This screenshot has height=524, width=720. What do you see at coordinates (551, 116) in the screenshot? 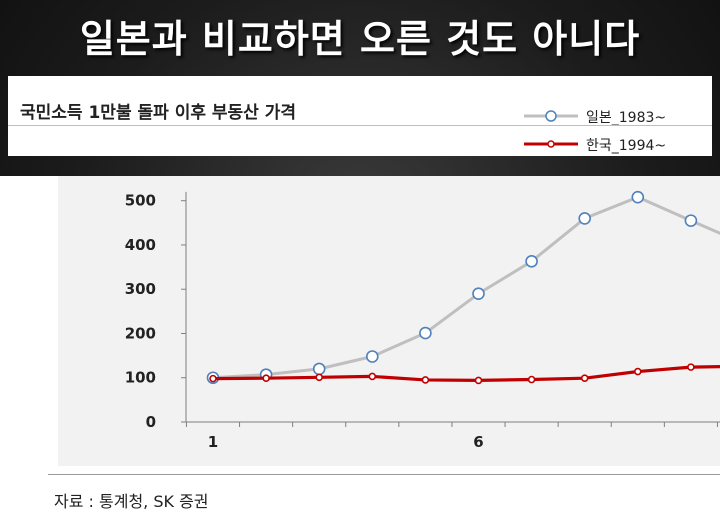
I see `legend-swatch-japan` at bounding box center [551, 116].